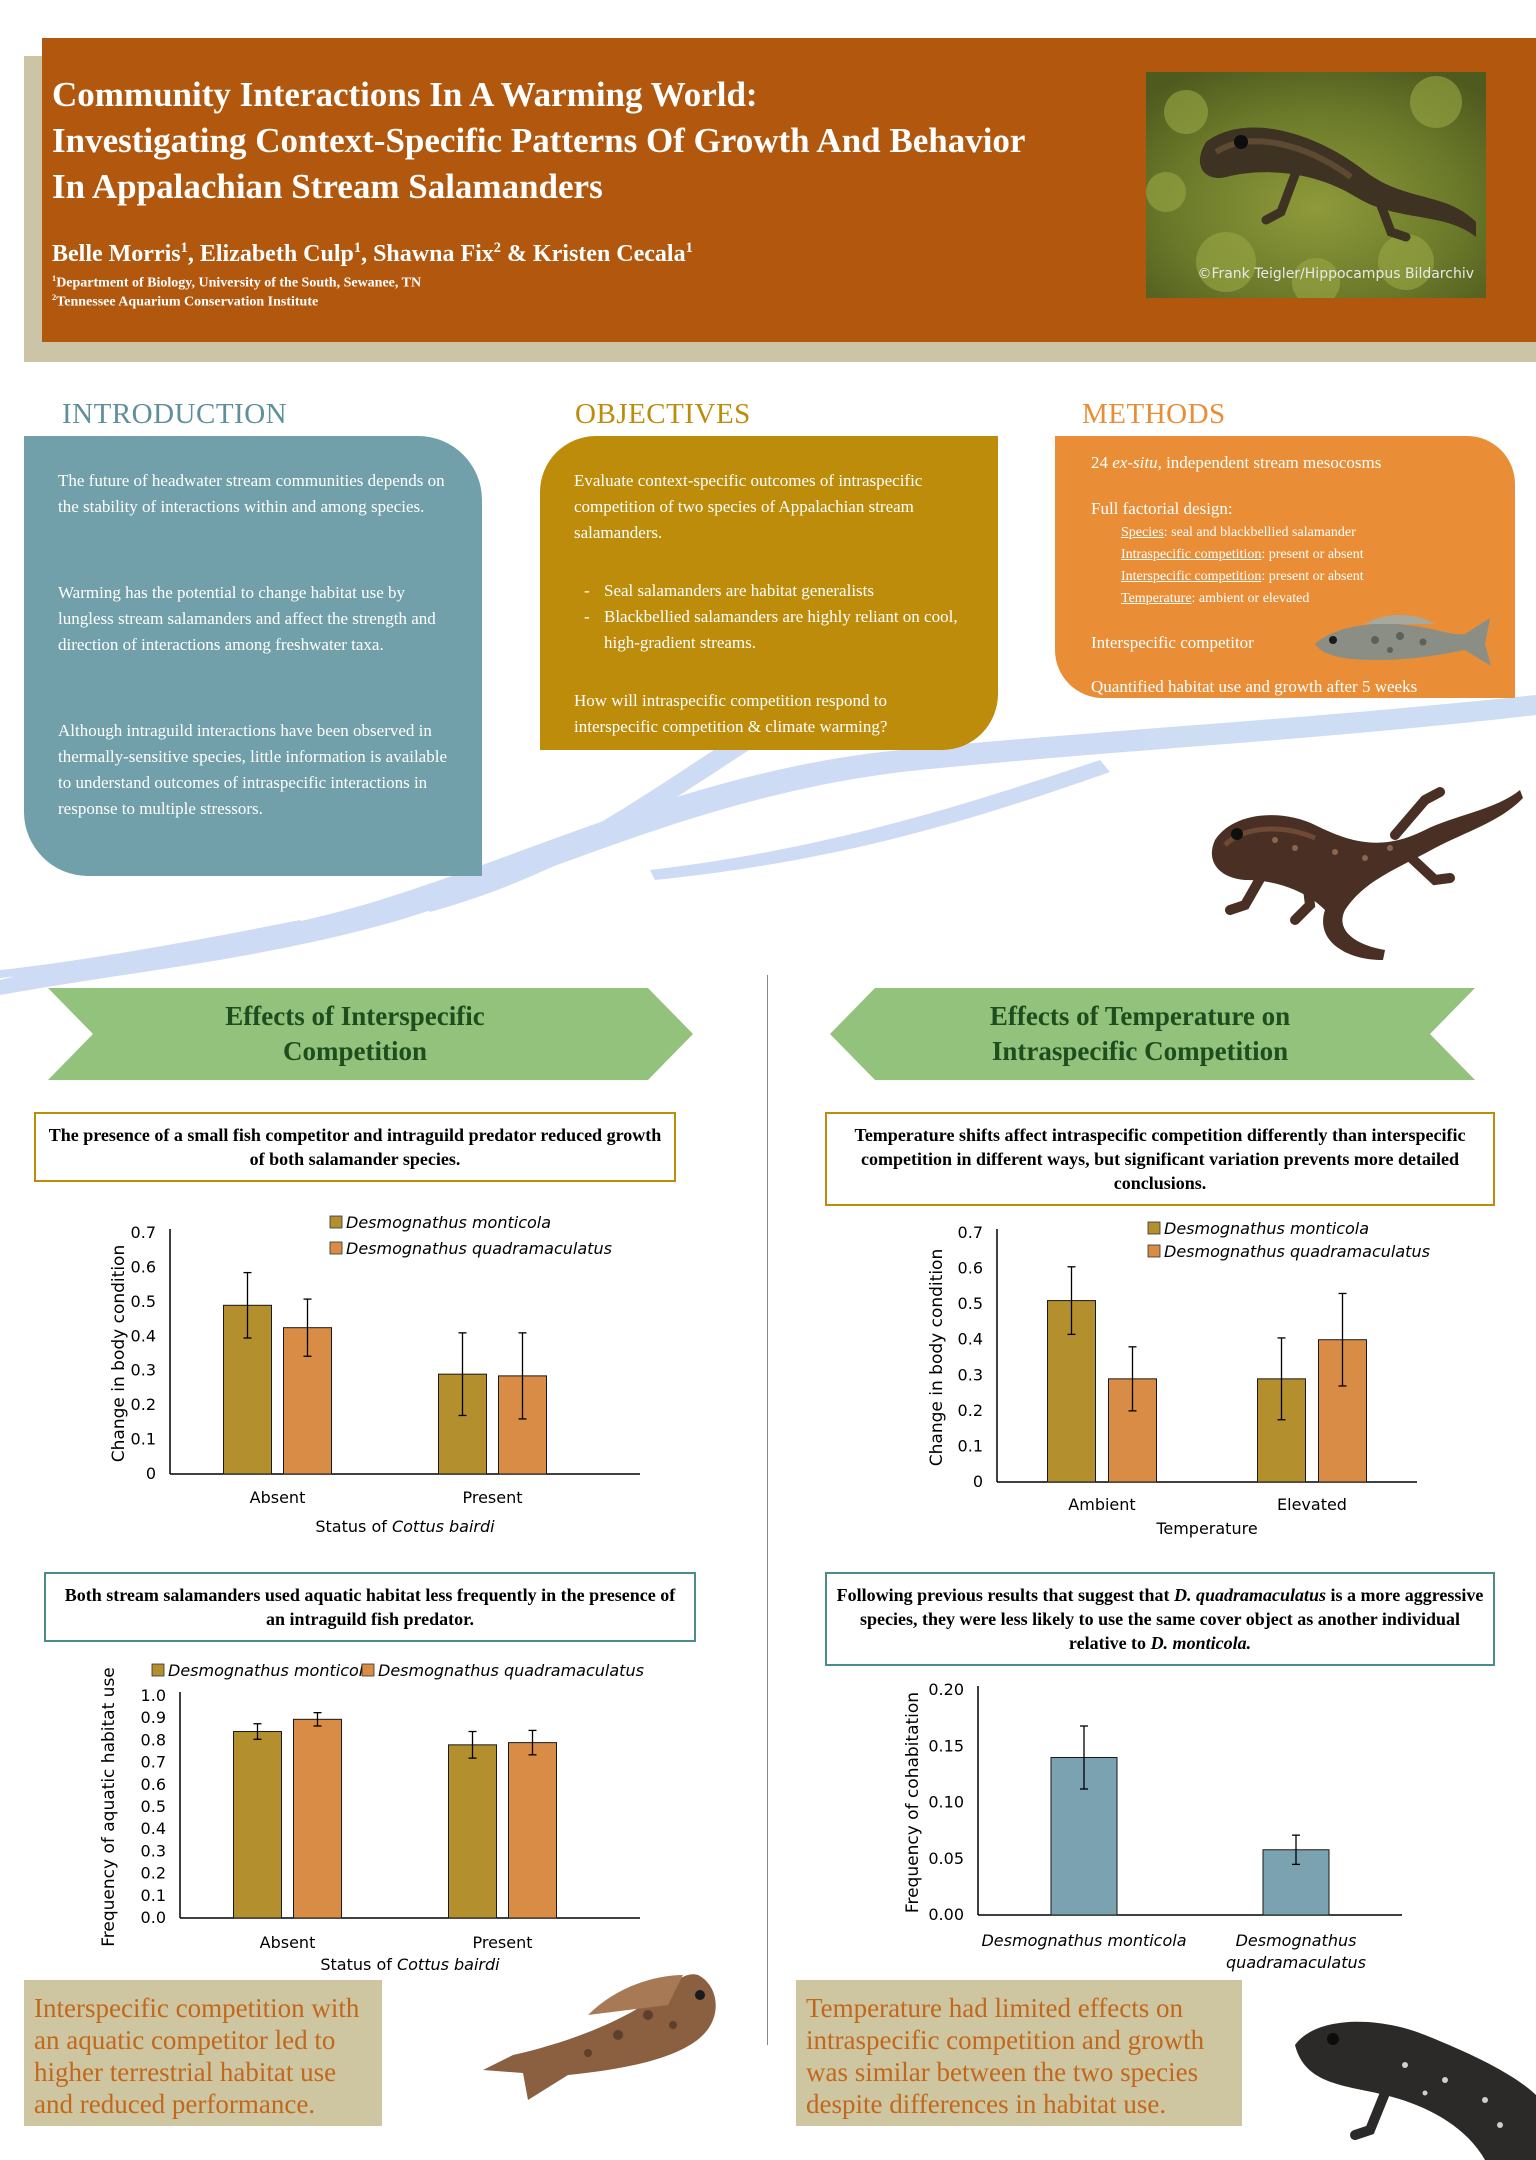  I want to click on x-axis-label: Status of Cottus bairdi, so click(405, 1526).